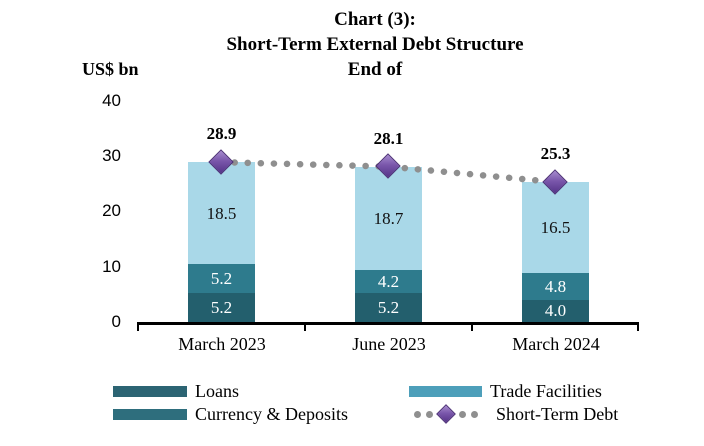 The width and height of the screenshot is (704, 446). I want to click on bar-segment-trade-facilities: 18.5, so click(221, 213).